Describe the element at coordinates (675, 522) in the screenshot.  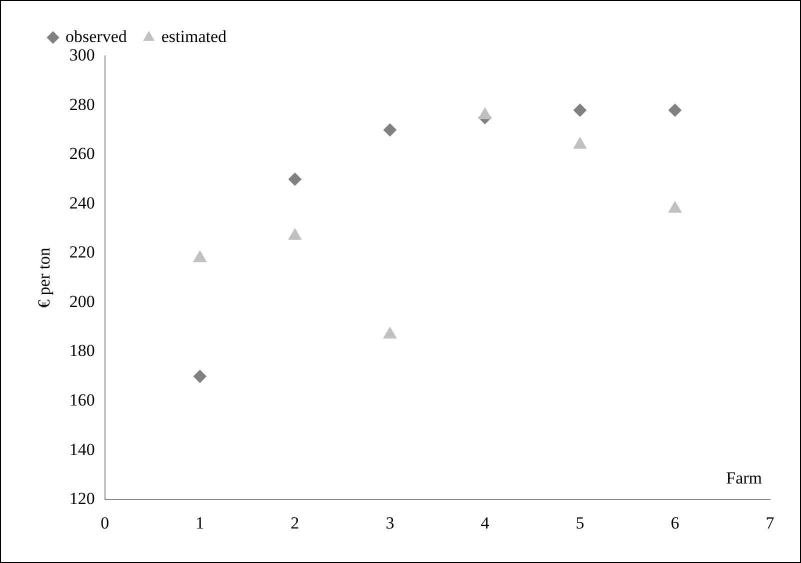
I see `x-tick-label: 6` at that location.